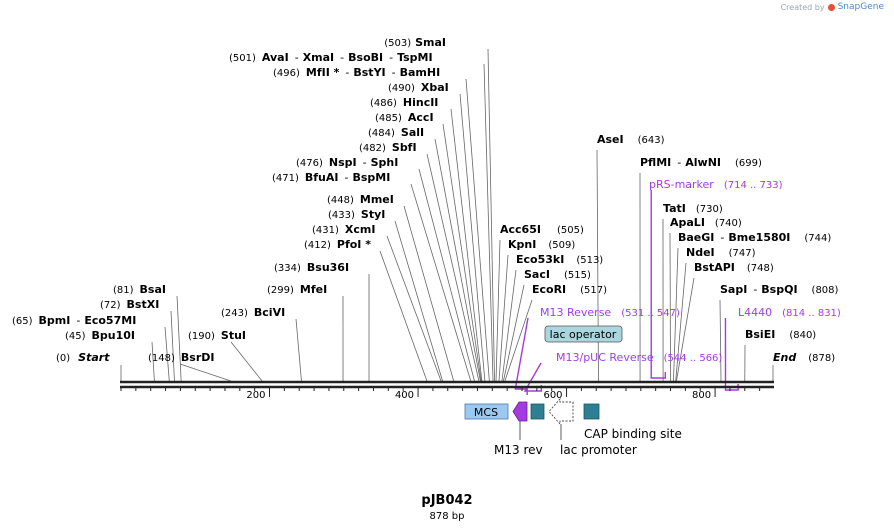 The width and height of the screenshot is (894, 531). What do you see at coordinates (139, 289) in the screenshot?
I see `site-label-bsai: (81) BsaI` at bounding box center [139, 289].